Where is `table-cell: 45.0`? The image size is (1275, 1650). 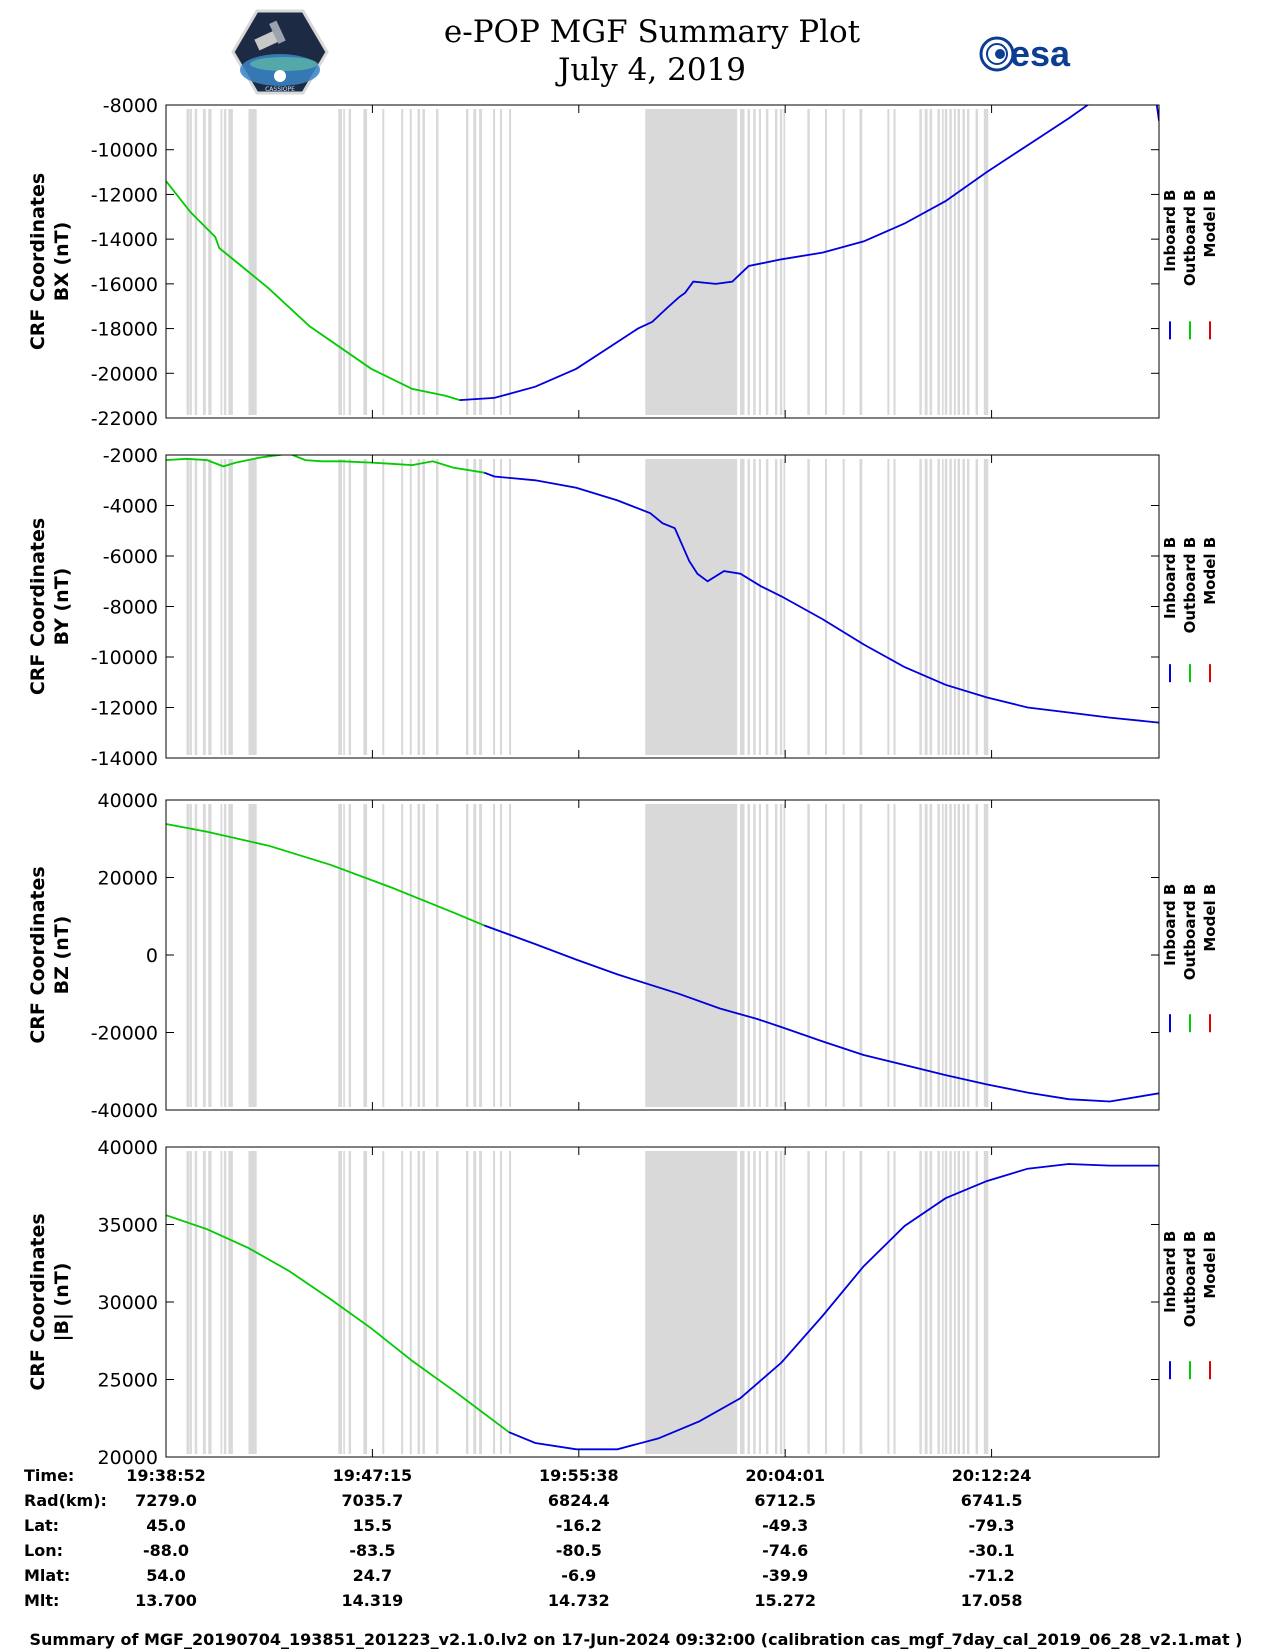 table-cell: 45.0 is located at coordinates (165, 1525).